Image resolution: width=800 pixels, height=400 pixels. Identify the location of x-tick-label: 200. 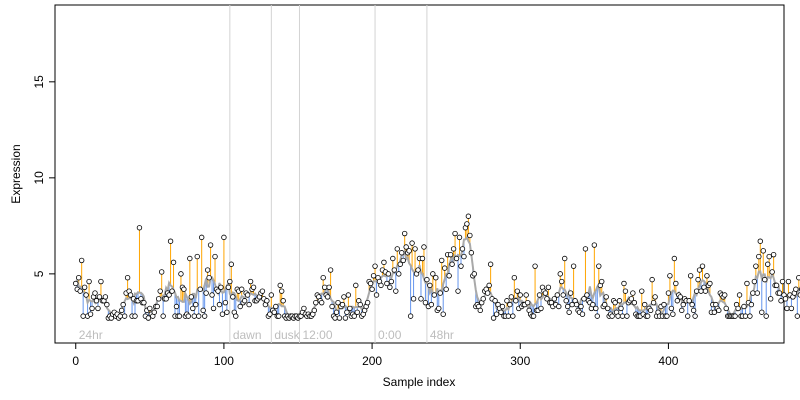
(372, 361).